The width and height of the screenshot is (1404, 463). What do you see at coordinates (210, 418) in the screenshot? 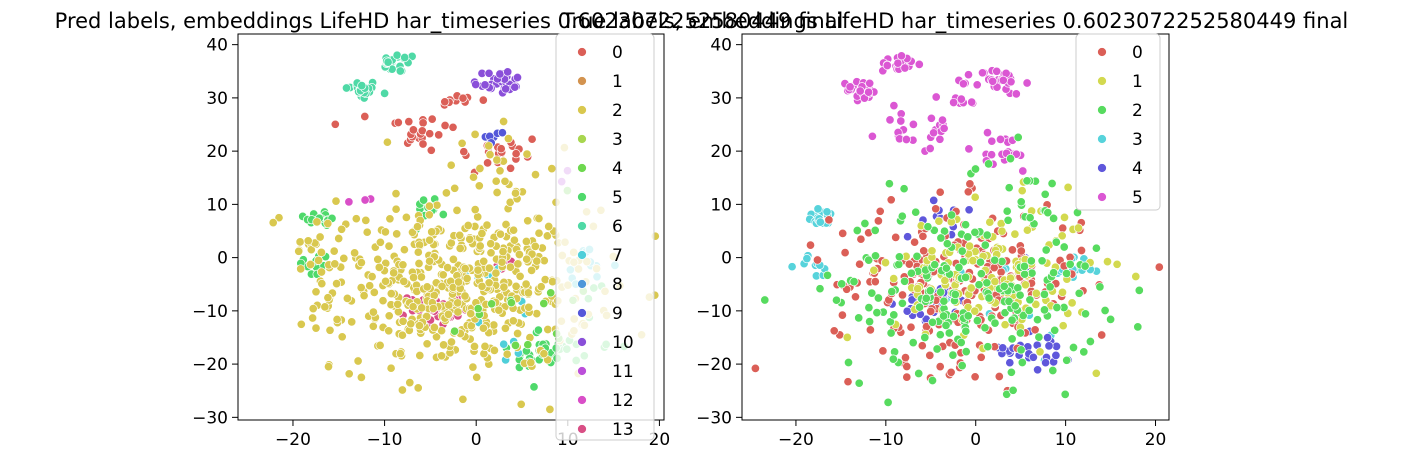
I see `y-tick-label: −30` at bounding box center [210, 418].